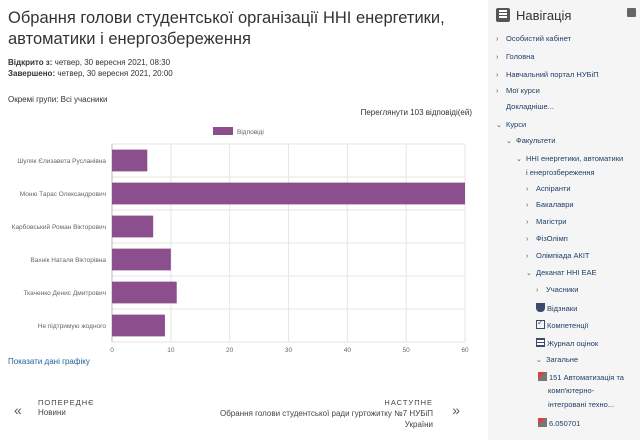  I want to click on collapse-block-icon, so click(631, 12).